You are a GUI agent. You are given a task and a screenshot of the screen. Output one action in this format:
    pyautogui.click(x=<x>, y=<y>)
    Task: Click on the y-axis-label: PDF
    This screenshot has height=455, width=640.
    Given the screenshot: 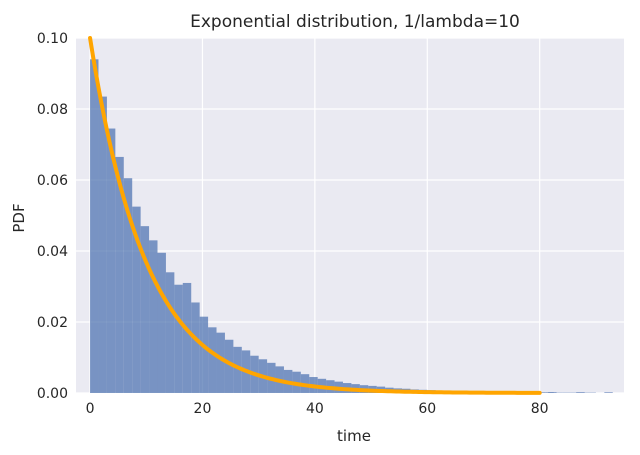 What is the action you would take?
    pyautogui.click(x=19, y=217)
    